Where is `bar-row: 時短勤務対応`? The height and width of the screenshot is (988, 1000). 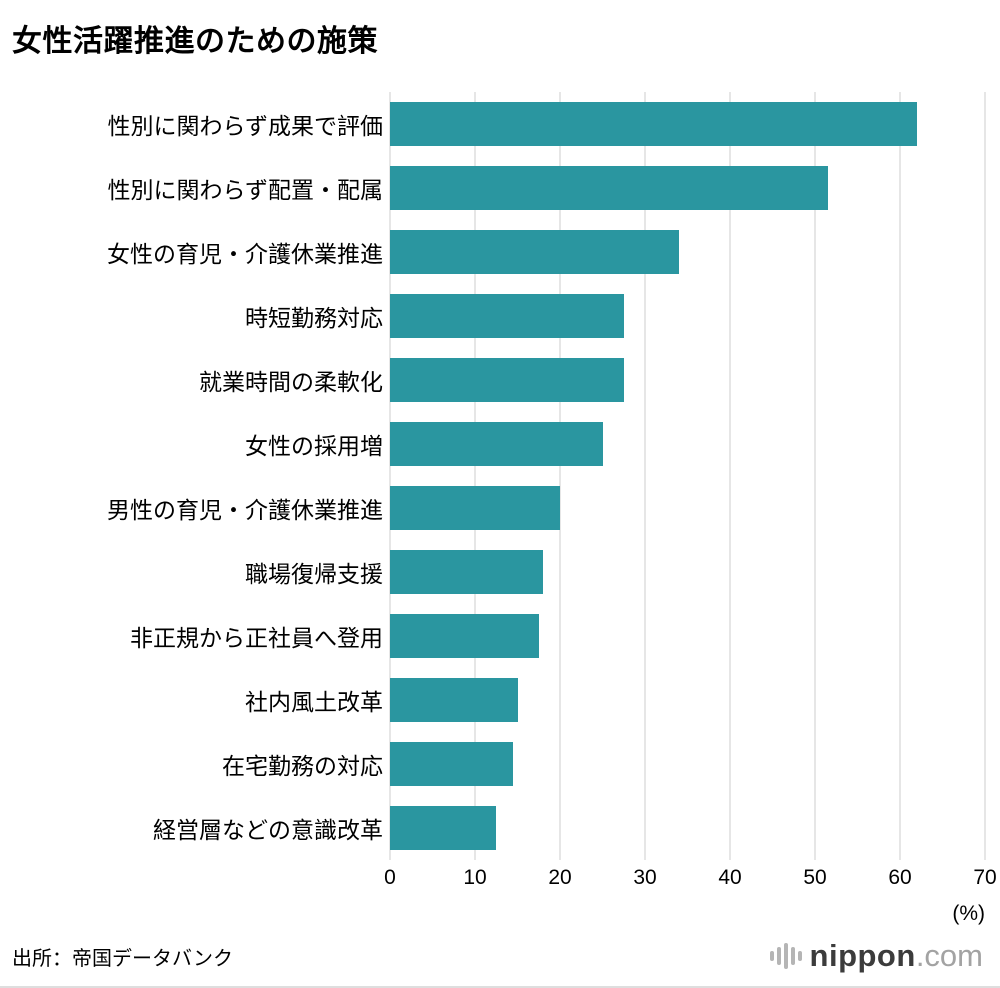 bar-row: 時短勤務対応 is located at coordinates (497, 316).